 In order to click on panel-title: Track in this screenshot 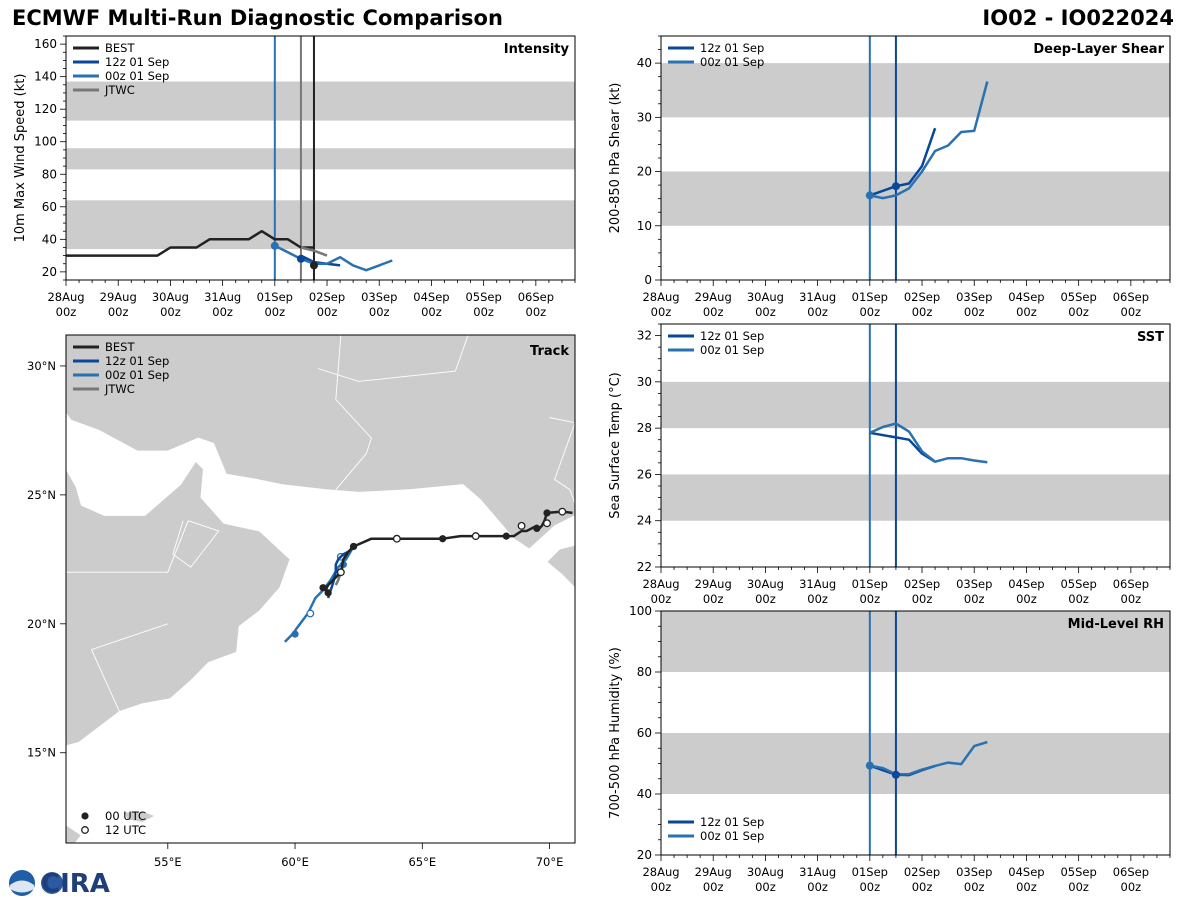, I will do `click(549, 351)`.